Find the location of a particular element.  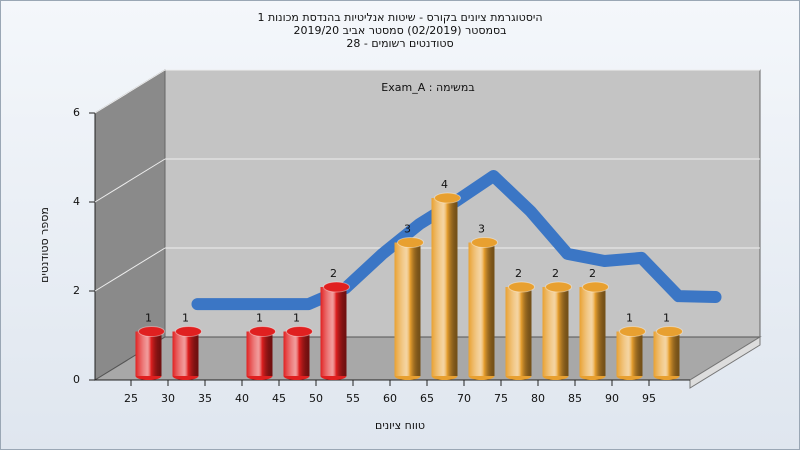

x-tick-label: 65 is located at coordinates (427, 398).